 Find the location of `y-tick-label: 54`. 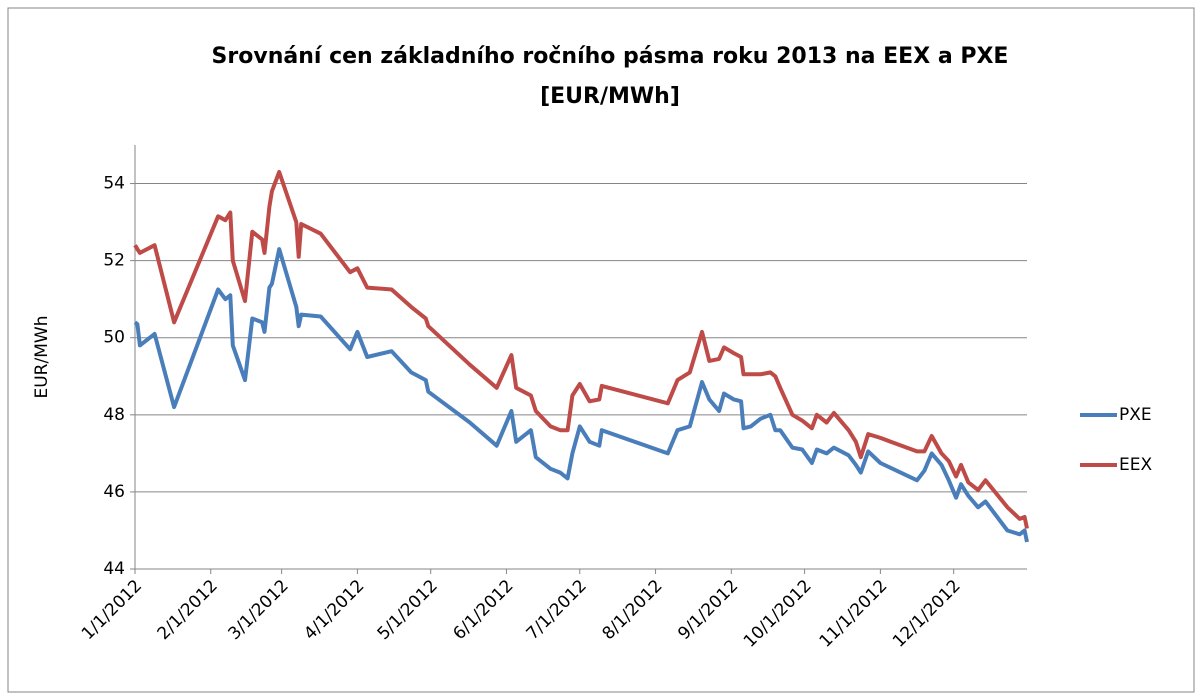

y-tick-label: 54 is located at coordinates (114, 184).